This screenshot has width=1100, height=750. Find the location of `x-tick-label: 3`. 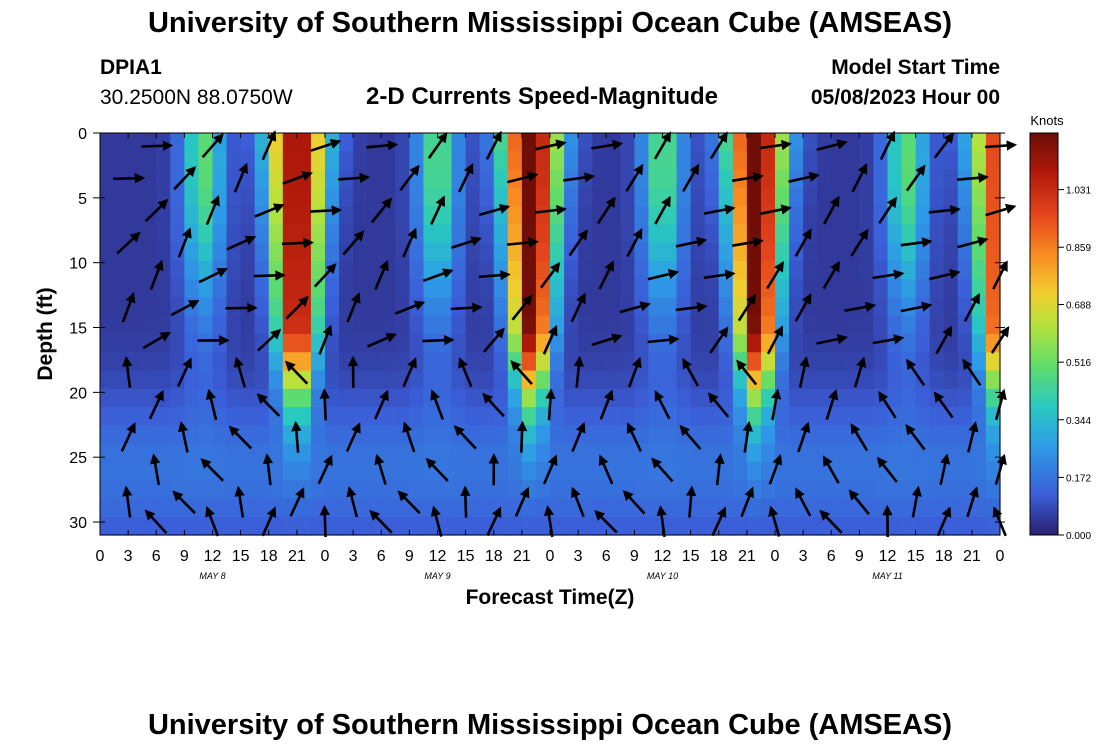

x-tick-label: 3 is located at coordinates (353, 556).